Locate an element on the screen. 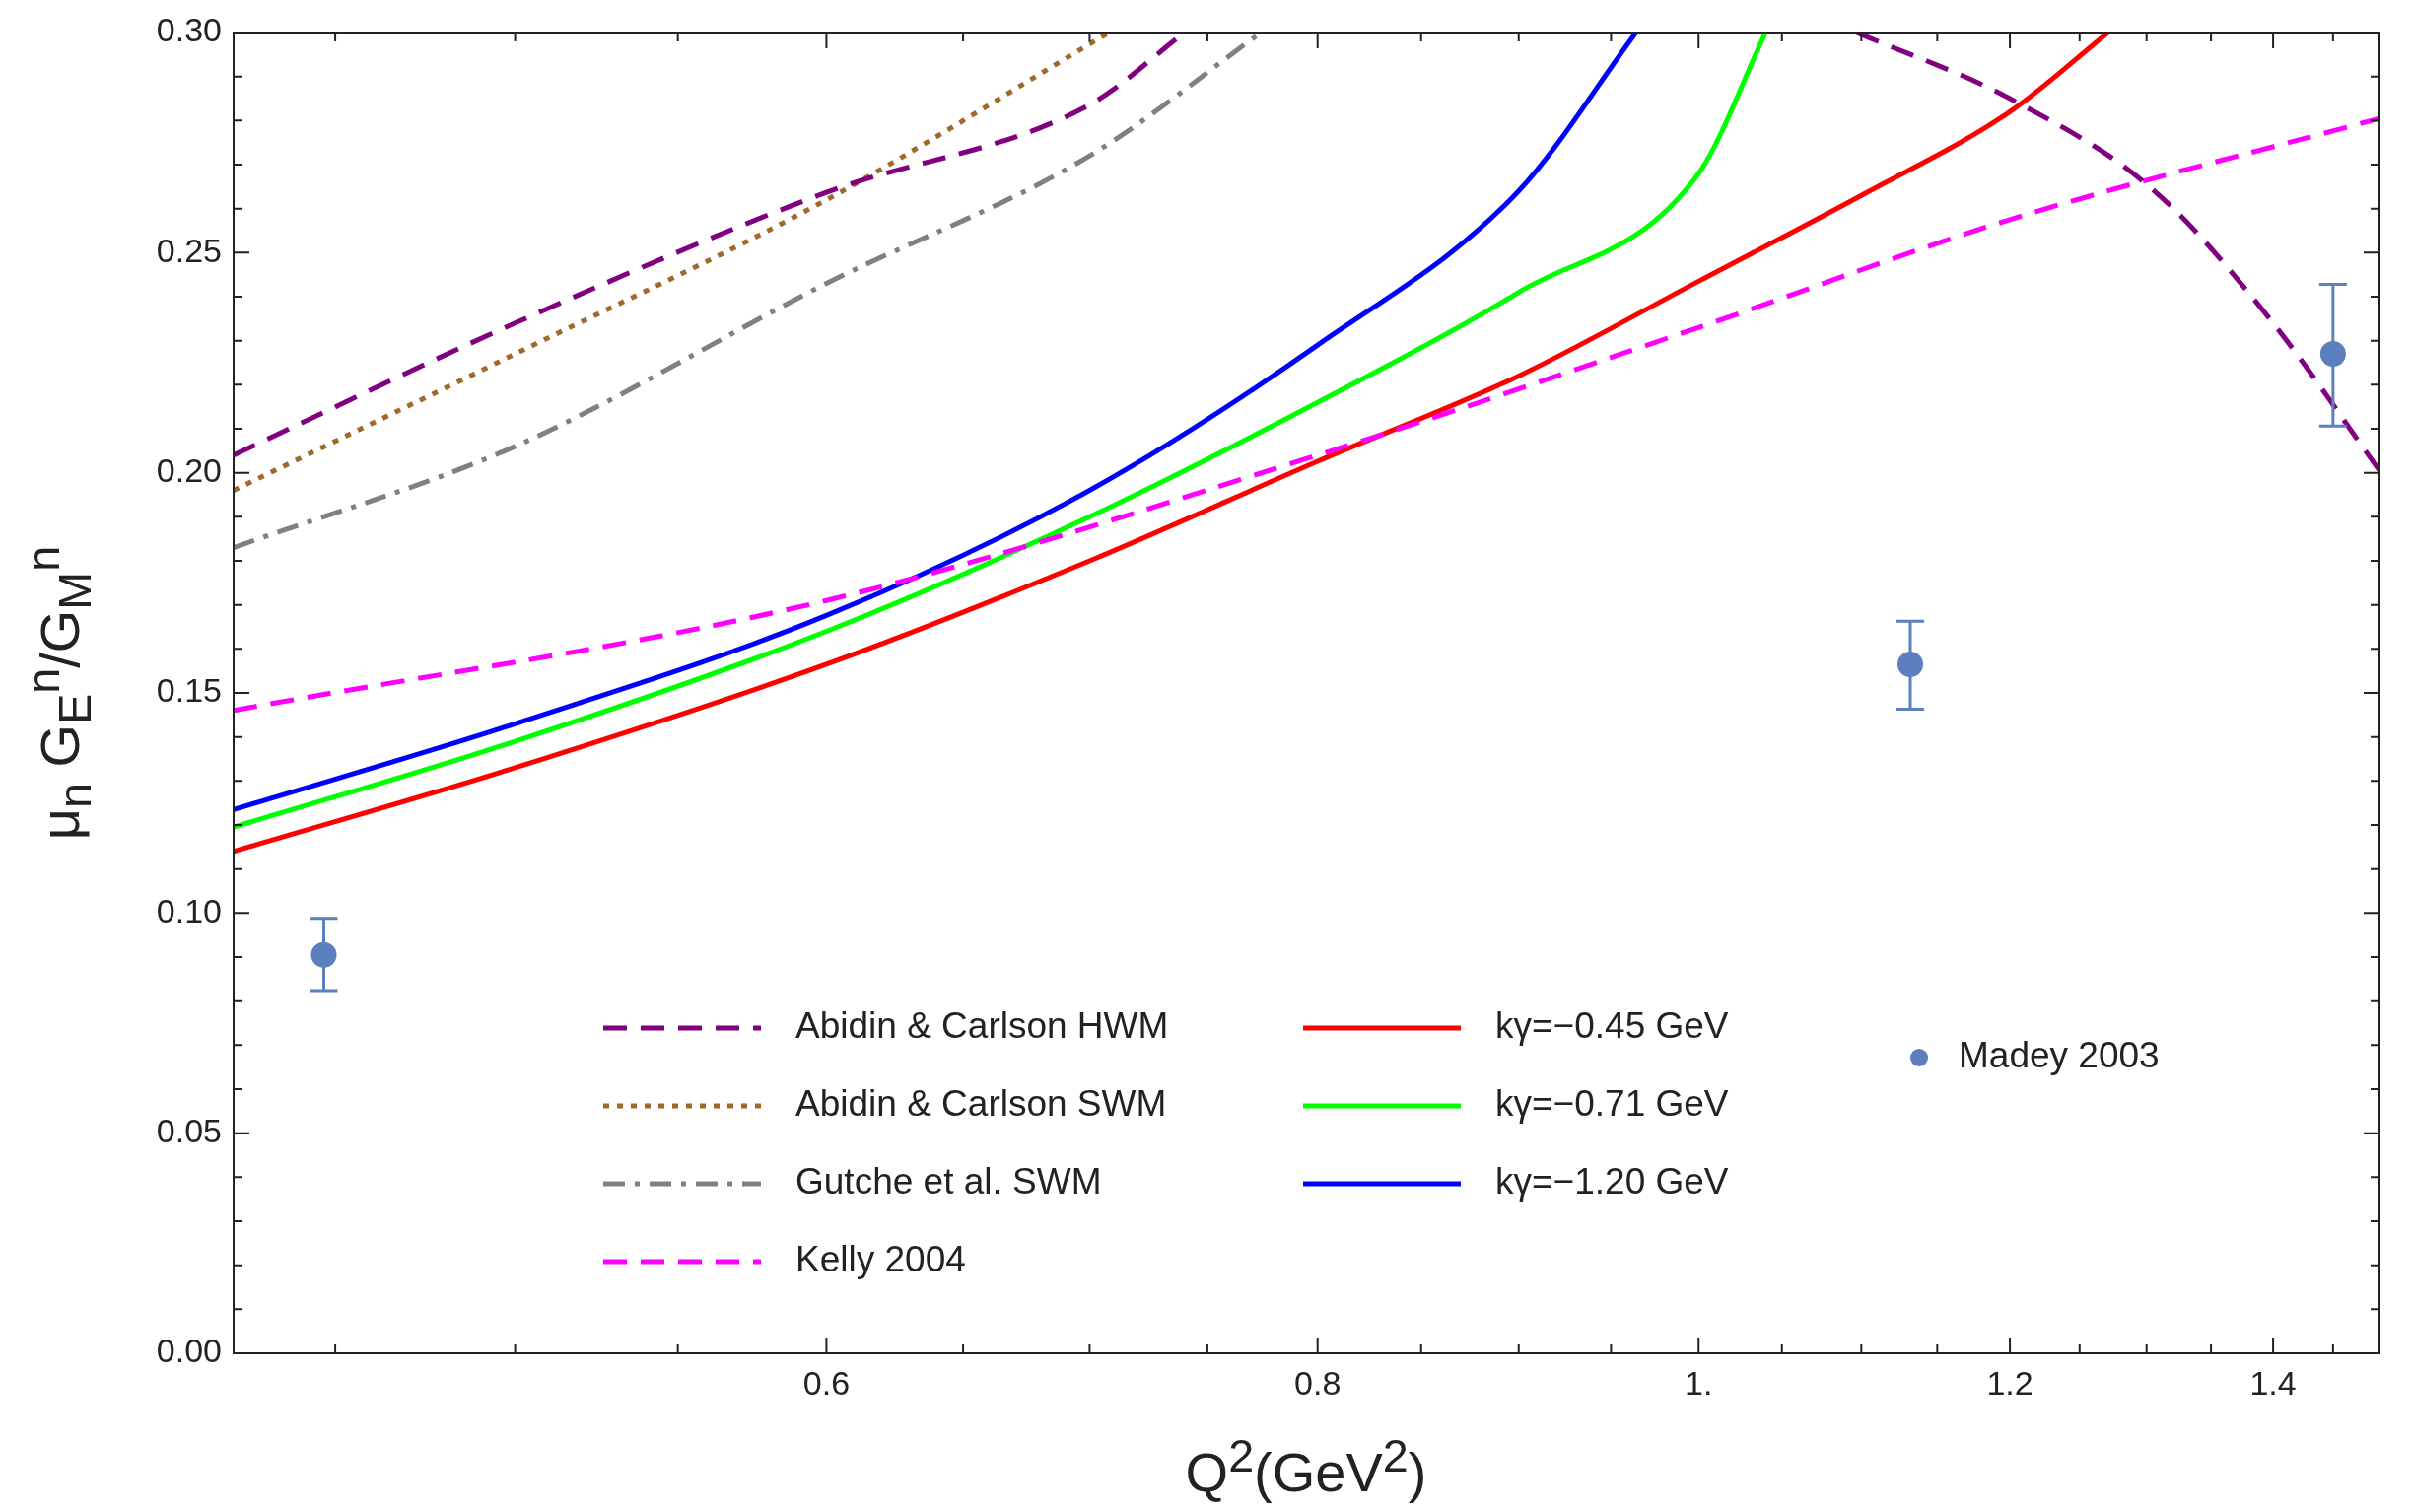  legend-label: Madey 2003 is located at coordinates (2059, 1055).